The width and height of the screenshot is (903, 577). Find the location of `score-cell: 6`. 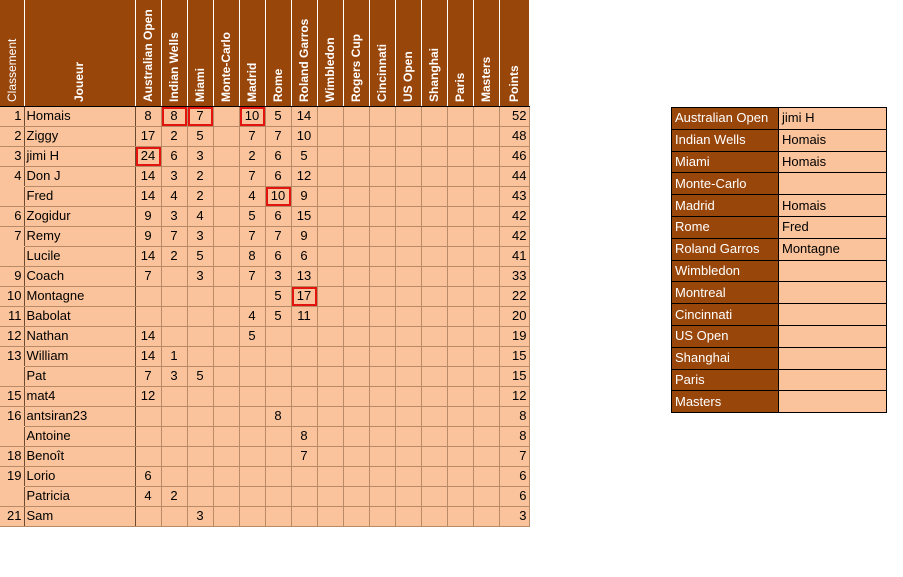

score-cell: 6 is located at coordinates (174, 156).